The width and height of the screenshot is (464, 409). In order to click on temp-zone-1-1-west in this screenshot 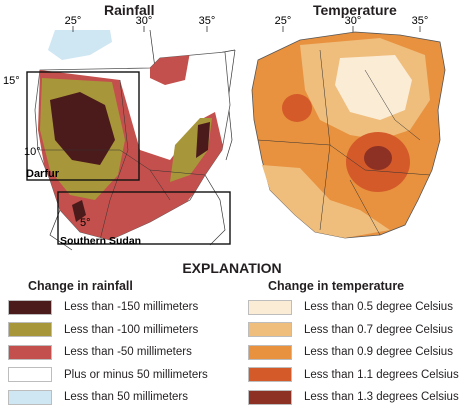, I will do `click(297, 108)`.